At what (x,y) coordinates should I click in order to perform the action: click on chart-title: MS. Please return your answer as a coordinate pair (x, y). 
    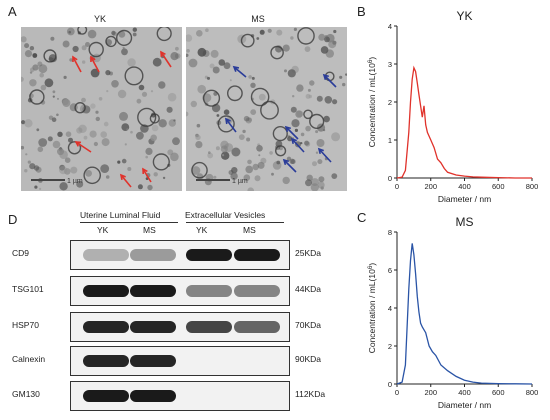
    Looking at the image, I should click on (465, 222).